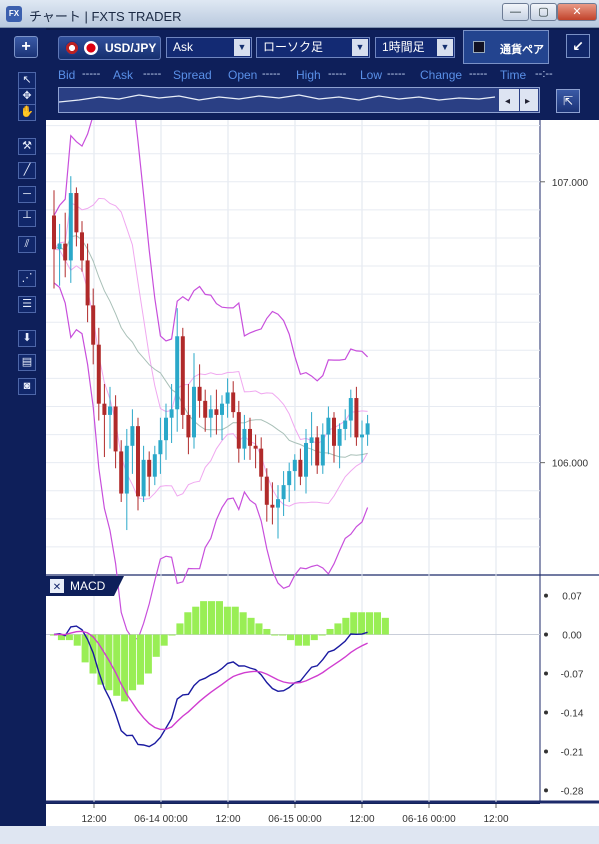 The width and height of the screenshot is (599, 844). I want to click on maximize-button: ▢, so click(543, 12).